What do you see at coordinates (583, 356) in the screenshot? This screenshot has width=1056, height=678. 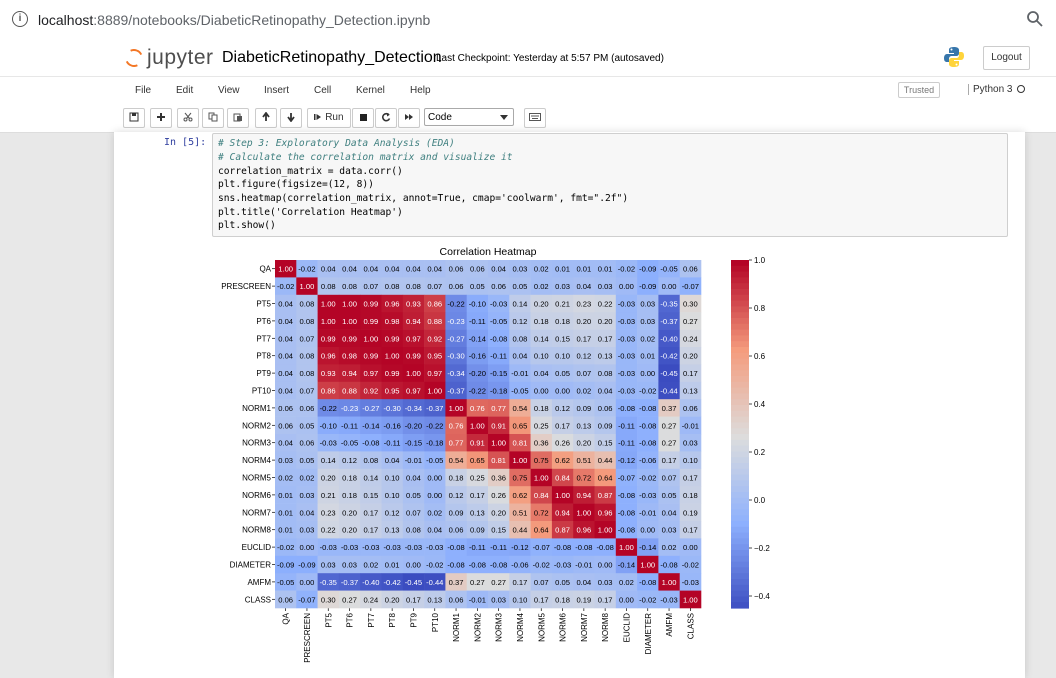 I see `cell-label: 0.12` at bounding box center [583, 356].